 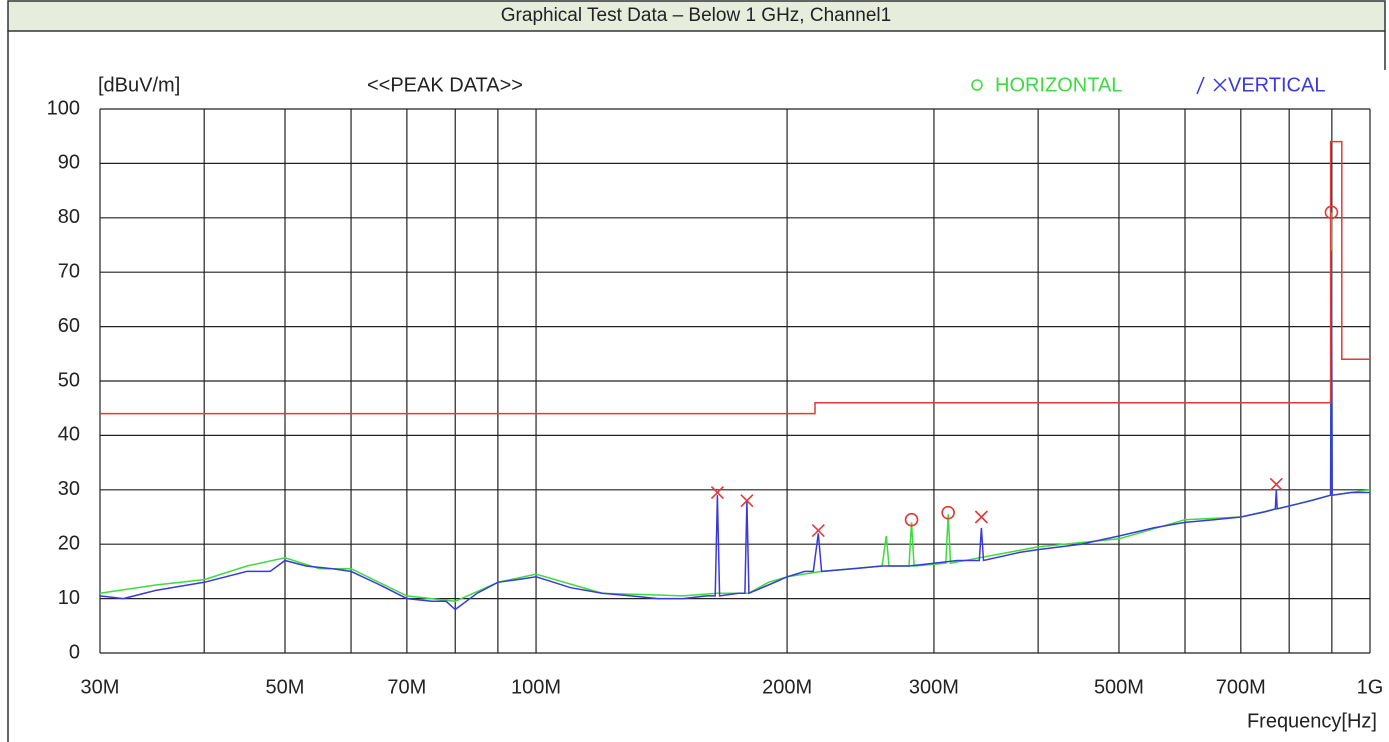 I want to click on y-tick-label: 60, so click(x=69, y=326).